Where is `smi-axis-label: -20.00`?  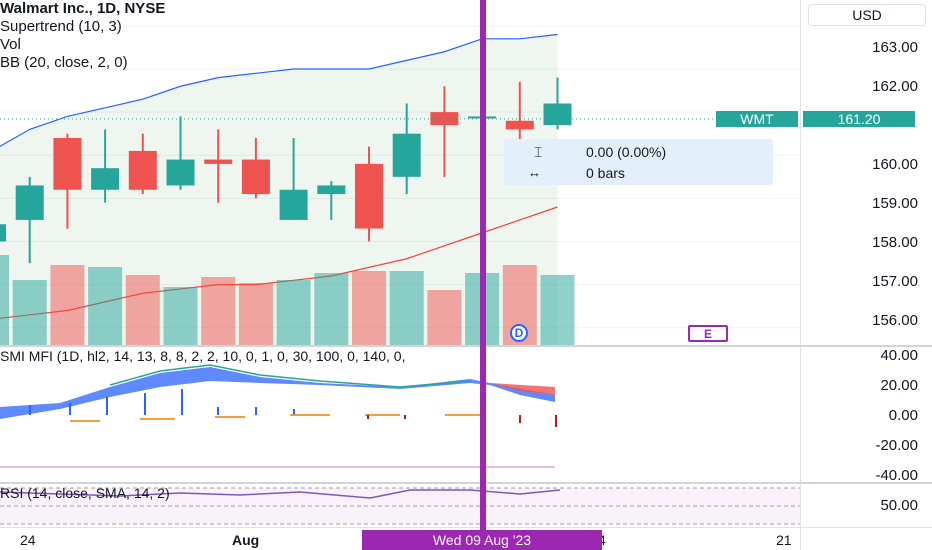
smi-axis-label: -20.00 is located at coordinates (896, 445).